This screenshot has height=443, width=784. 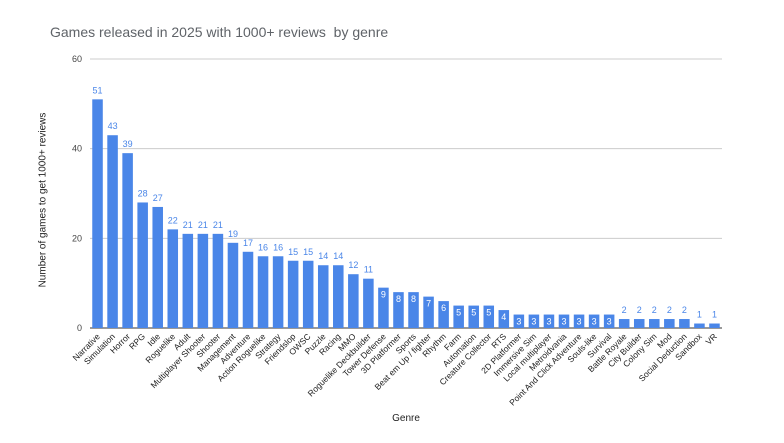 I want to click on y-tick-label: 60, so click(x=77, y=59).